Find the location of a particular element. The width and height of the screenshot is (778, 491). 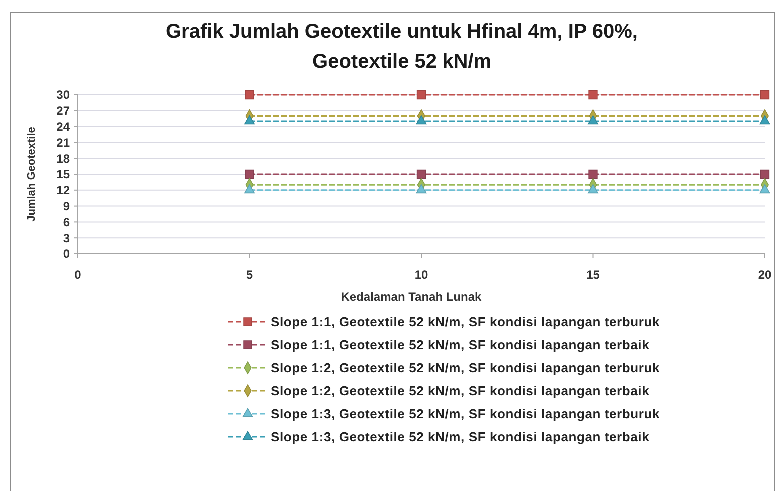

y-tick-label: 0 is located at coordinates (66, 254).